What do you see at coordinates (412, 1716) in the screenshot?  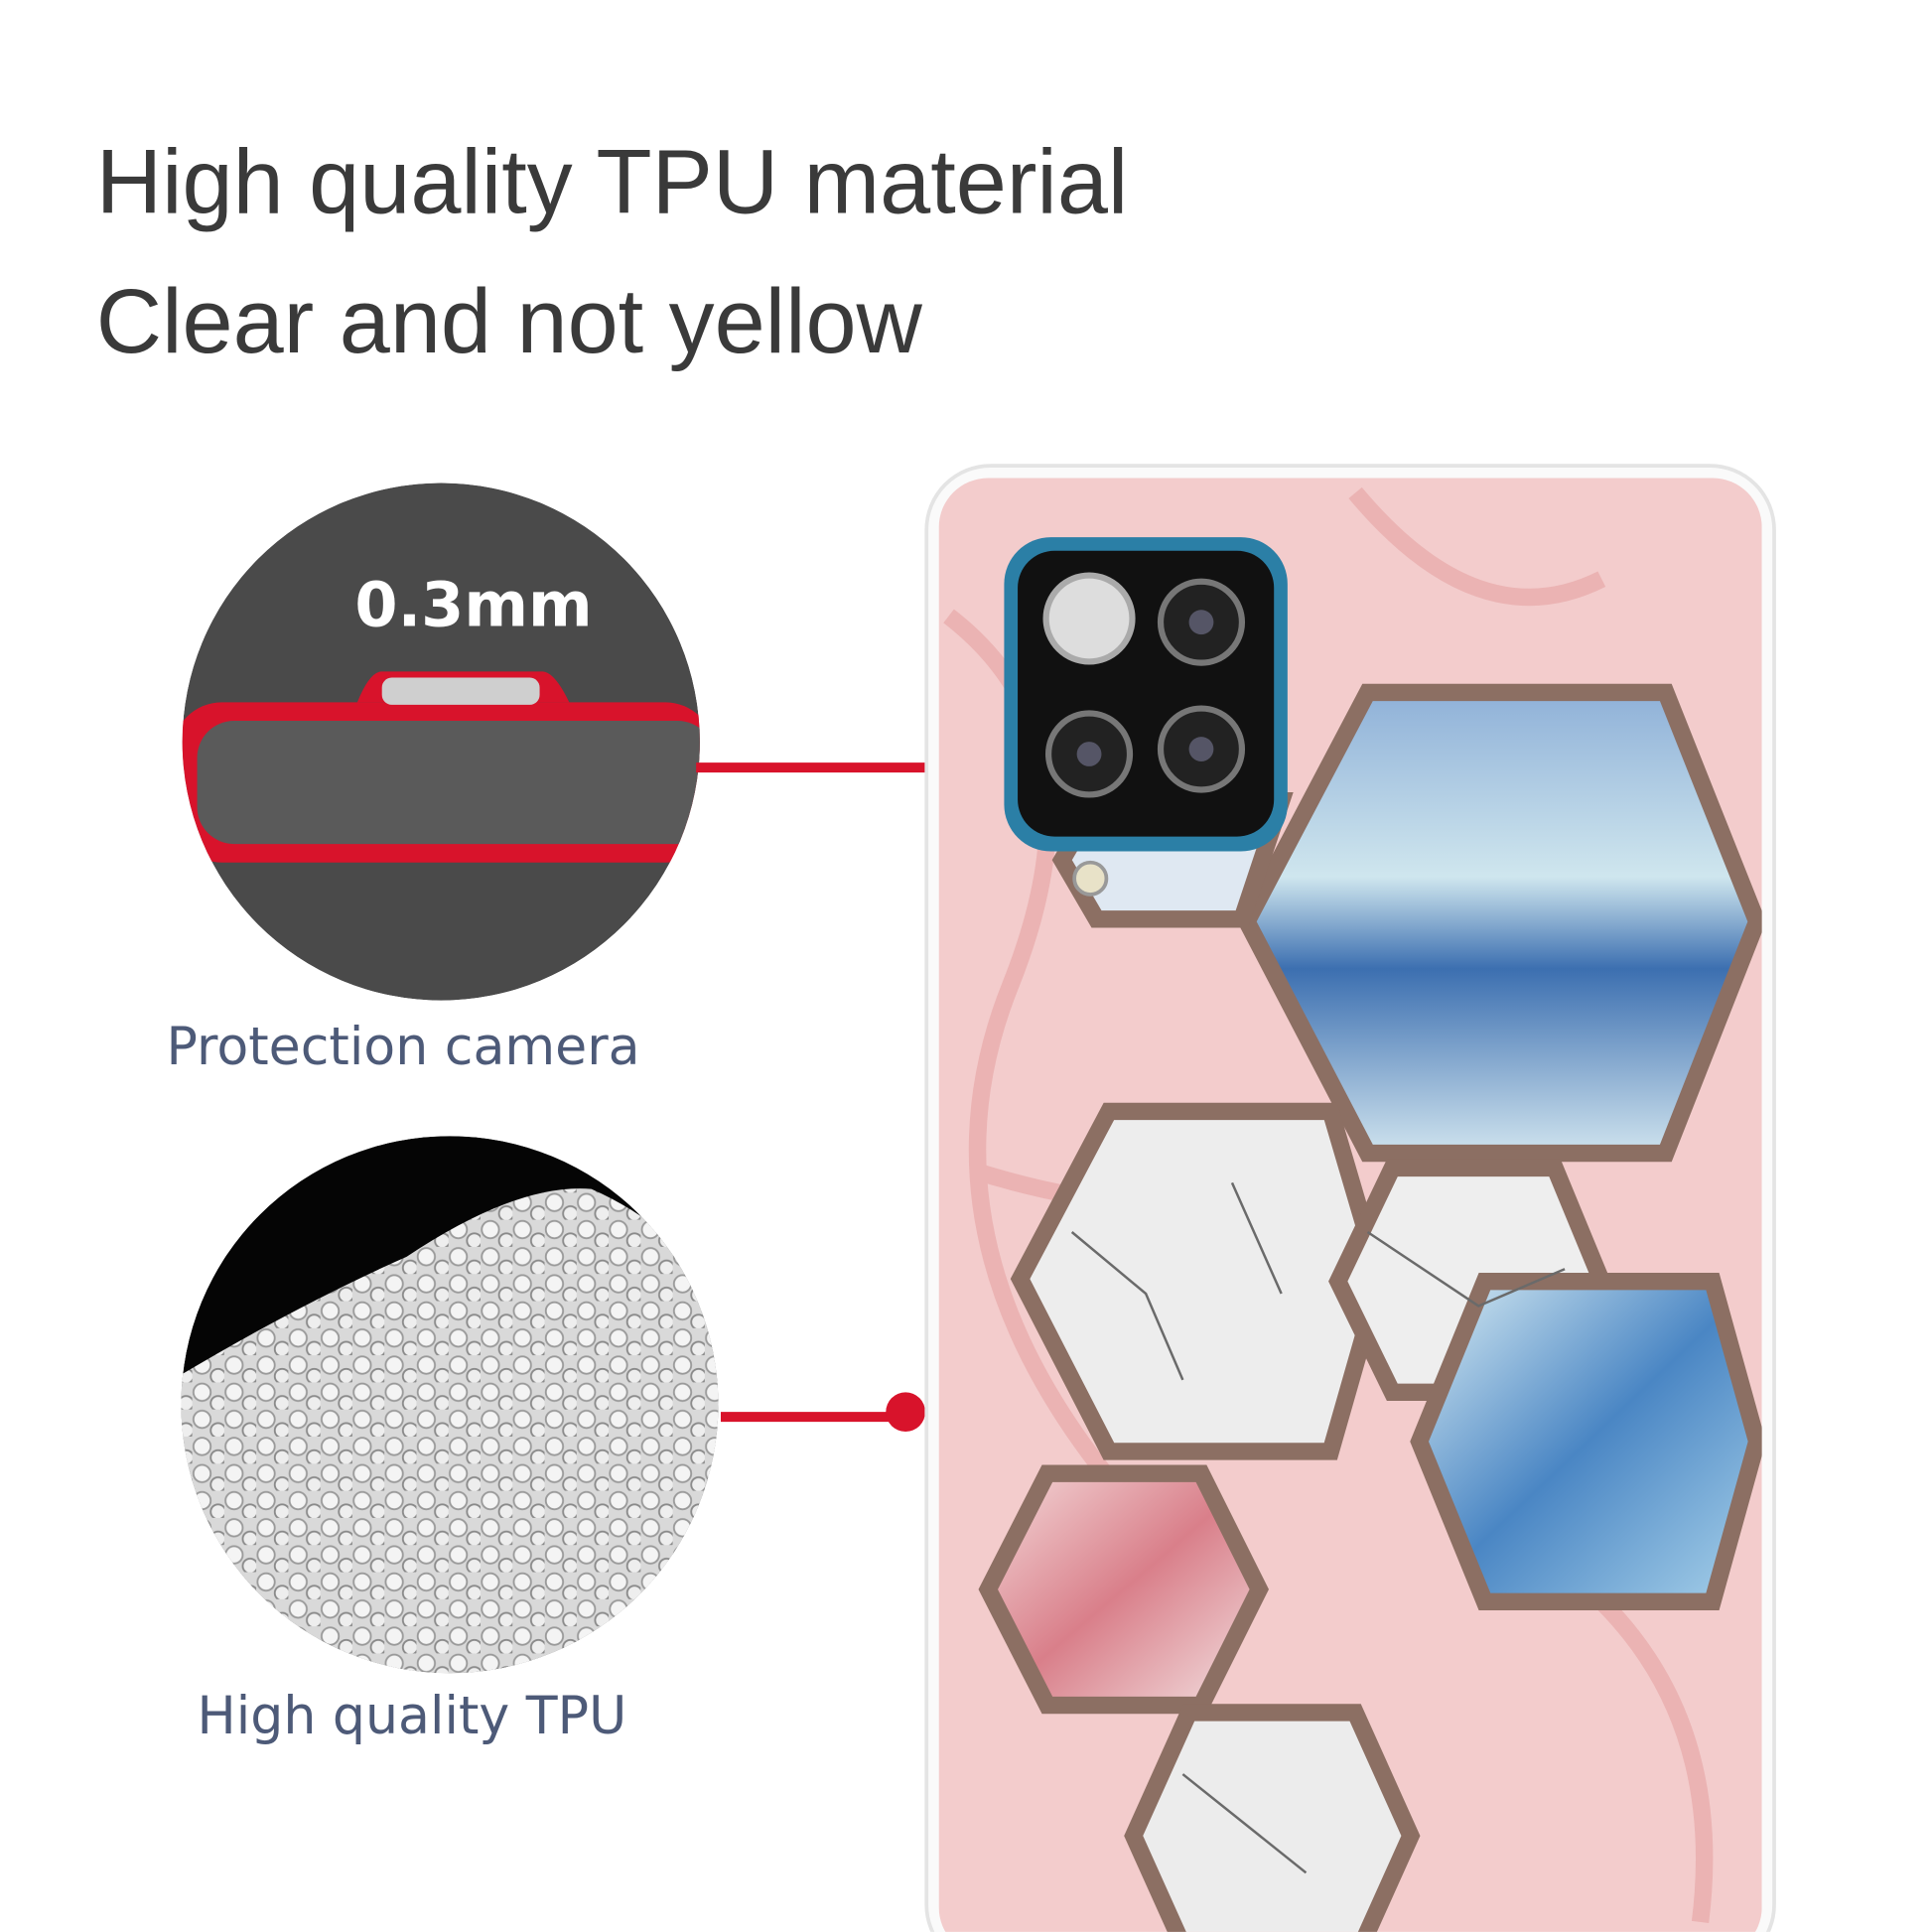 I see `caption-high-quality-tpu: High quality TPU` at bounding box center [412, 1716].